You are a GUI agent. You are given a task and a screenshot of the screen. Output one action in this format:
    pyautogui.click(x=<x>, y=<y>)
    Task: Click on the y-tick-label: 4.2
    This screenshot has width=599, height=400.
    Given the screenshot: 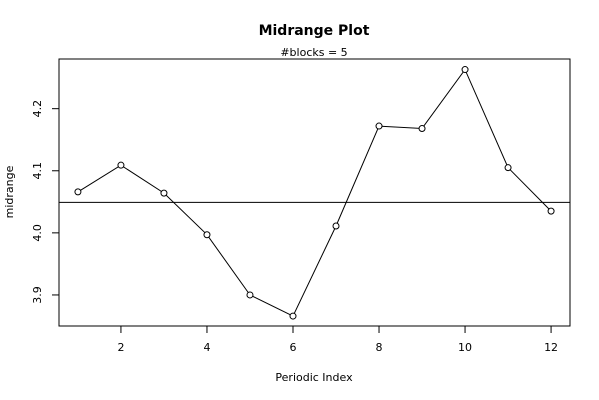 What is the action you would take?
    pyautogui.click(x=37, y=109)
    